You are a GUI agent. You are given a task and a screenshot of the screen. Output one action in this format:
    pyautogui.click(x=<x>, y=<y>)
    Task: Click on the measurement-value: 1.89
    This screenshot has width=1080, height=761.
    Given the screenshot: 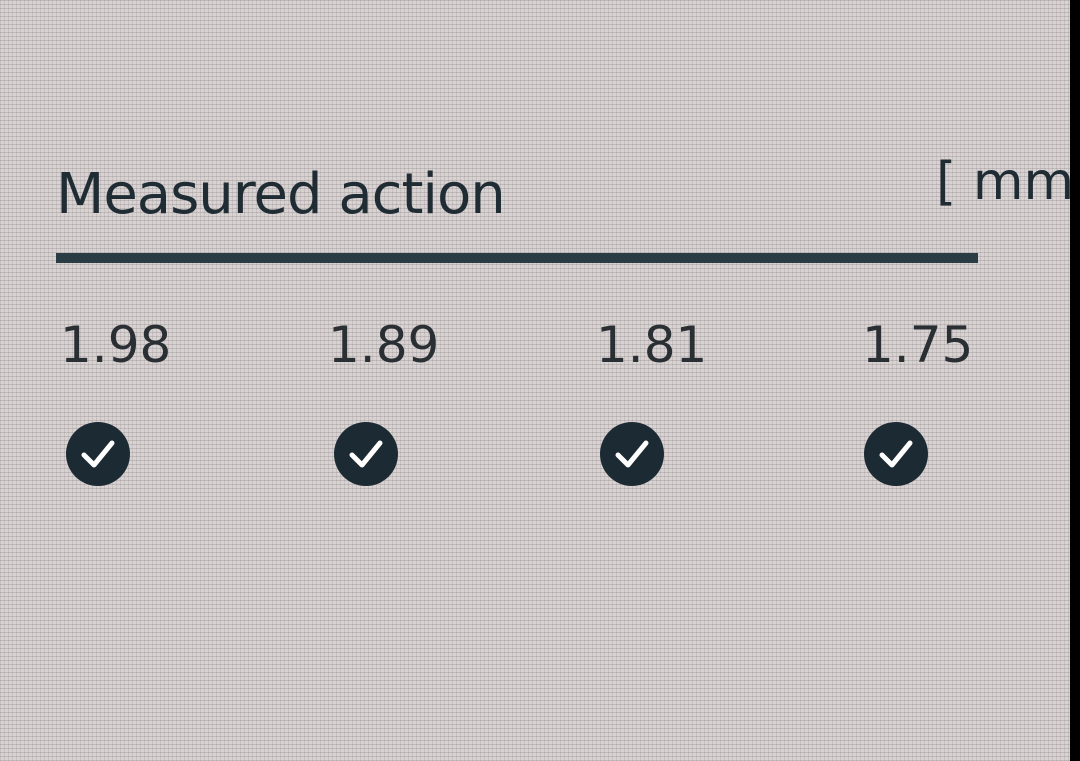 What is the action you would take?
    pyautogui.click(x=384, y=345)
    